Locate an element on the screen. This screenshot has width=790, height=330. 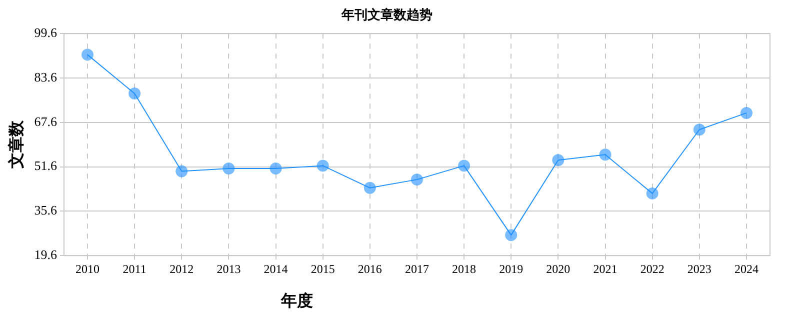
y-tick-label: 83.6 is located at coordinates (46, 76).